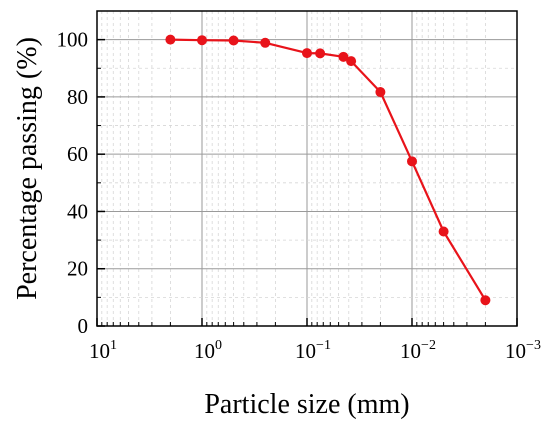 Image resolution: width=550 pixels, height=429 pixels. What do you see at coordinates (306, 404) in the screenshot?
I see `x-axis-title: Particle size (mm)` at bounding box center [306, 404].